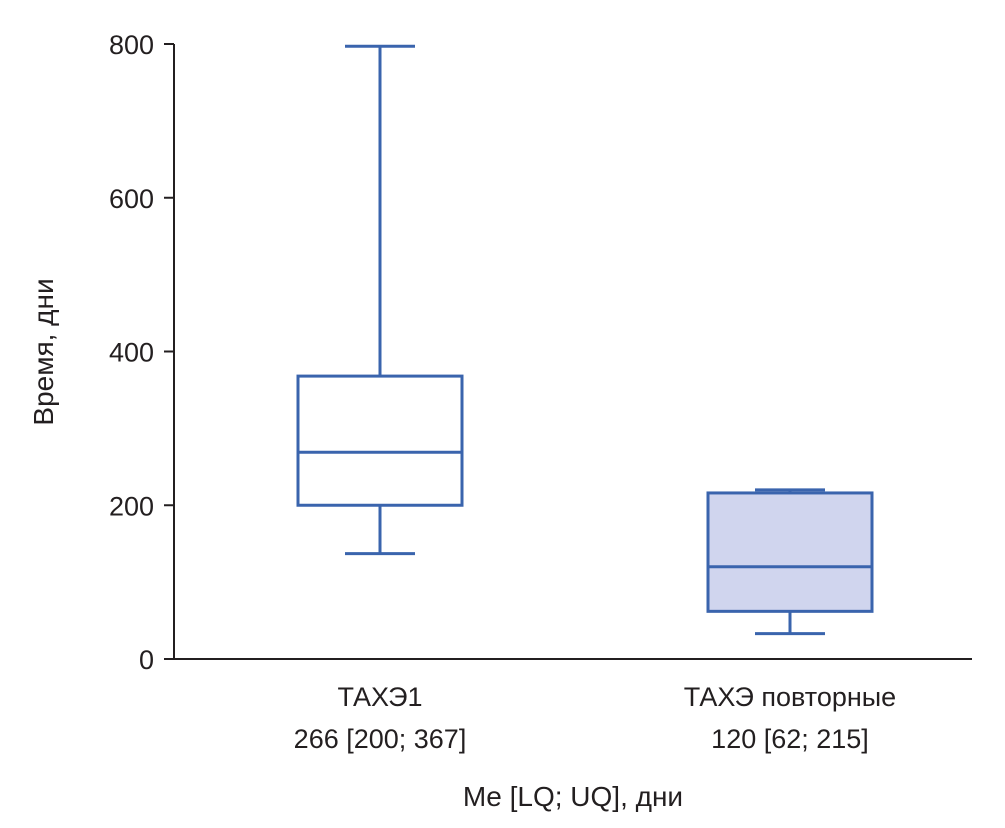 Image resolution: width=1005 pixels, height=828 pixels. I want to click on x-category-stats-label: 120 [62; 215], so click(790, 739).